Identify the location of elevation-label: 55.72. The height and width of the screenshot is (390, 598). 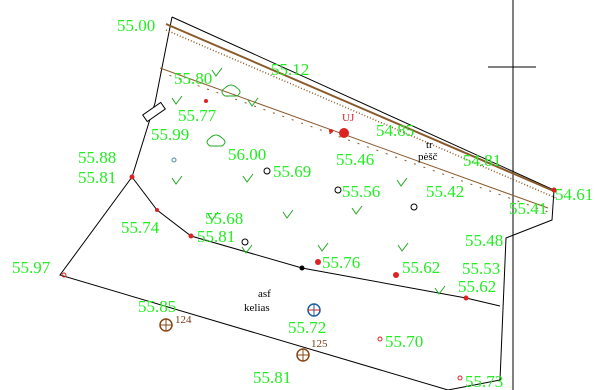
(307, 327).